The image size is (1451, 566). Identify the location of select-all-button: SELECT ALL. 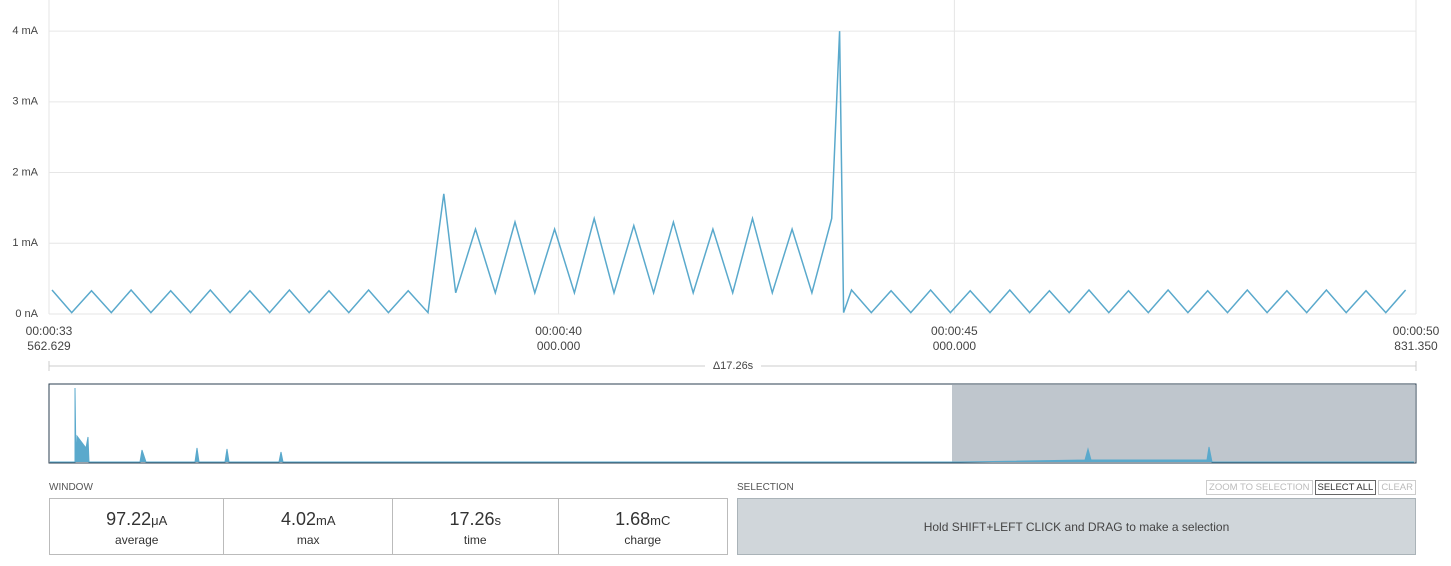
(1345, 487).